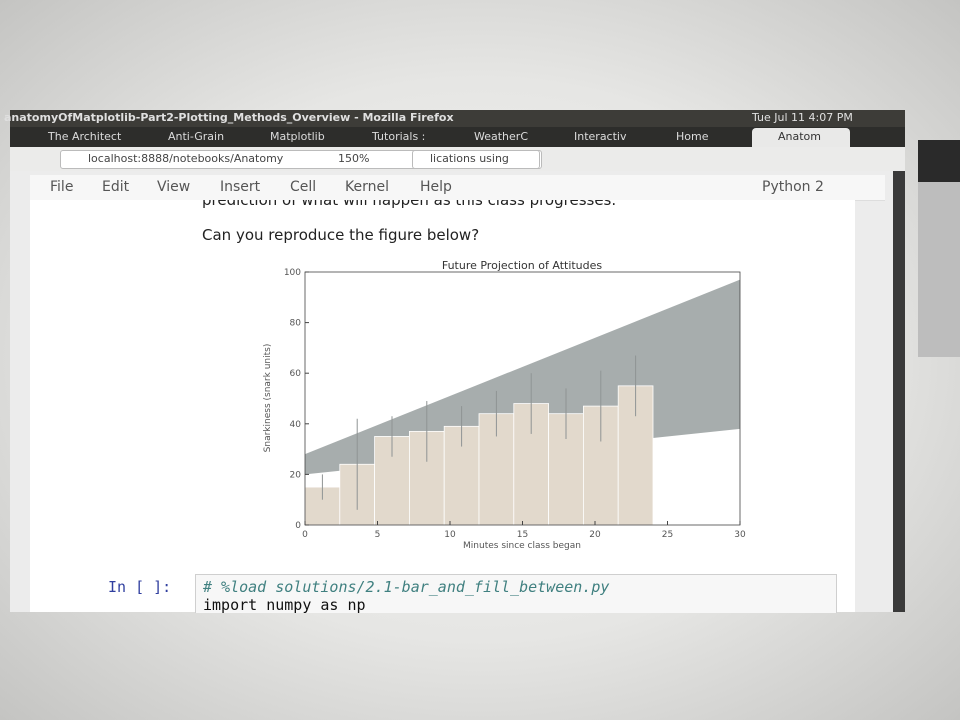 The height and width of the screenshot is (720, 960). What do you see at coordinates (522, 546) in the screenshot?
I see `x-axis-label: Minutes since class began` at bounding box center [522, 546].